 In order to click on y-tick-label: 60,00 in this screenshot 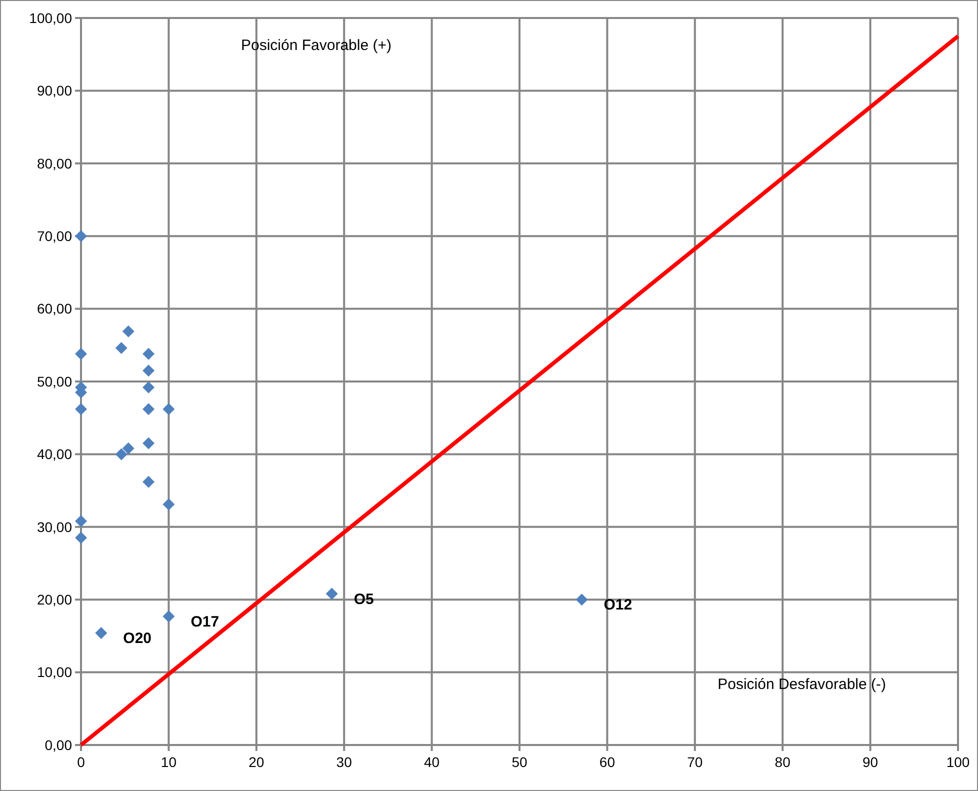, I will do `click(54, 308)`.